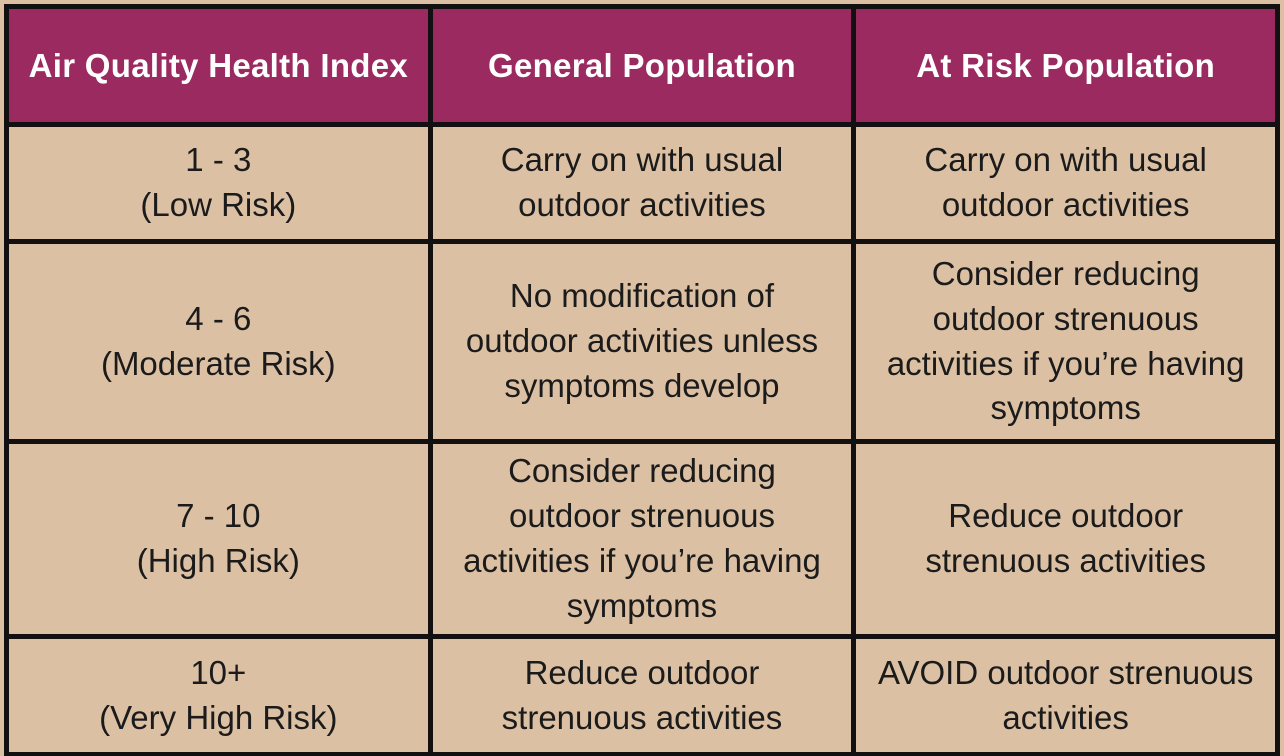  What do you see at coordinates (1065, 695) in the screenshot?
I see `cell-very-high-risk-at-risk: AVOID outdoor strenuous activities` at bounding box center [1065, 695].